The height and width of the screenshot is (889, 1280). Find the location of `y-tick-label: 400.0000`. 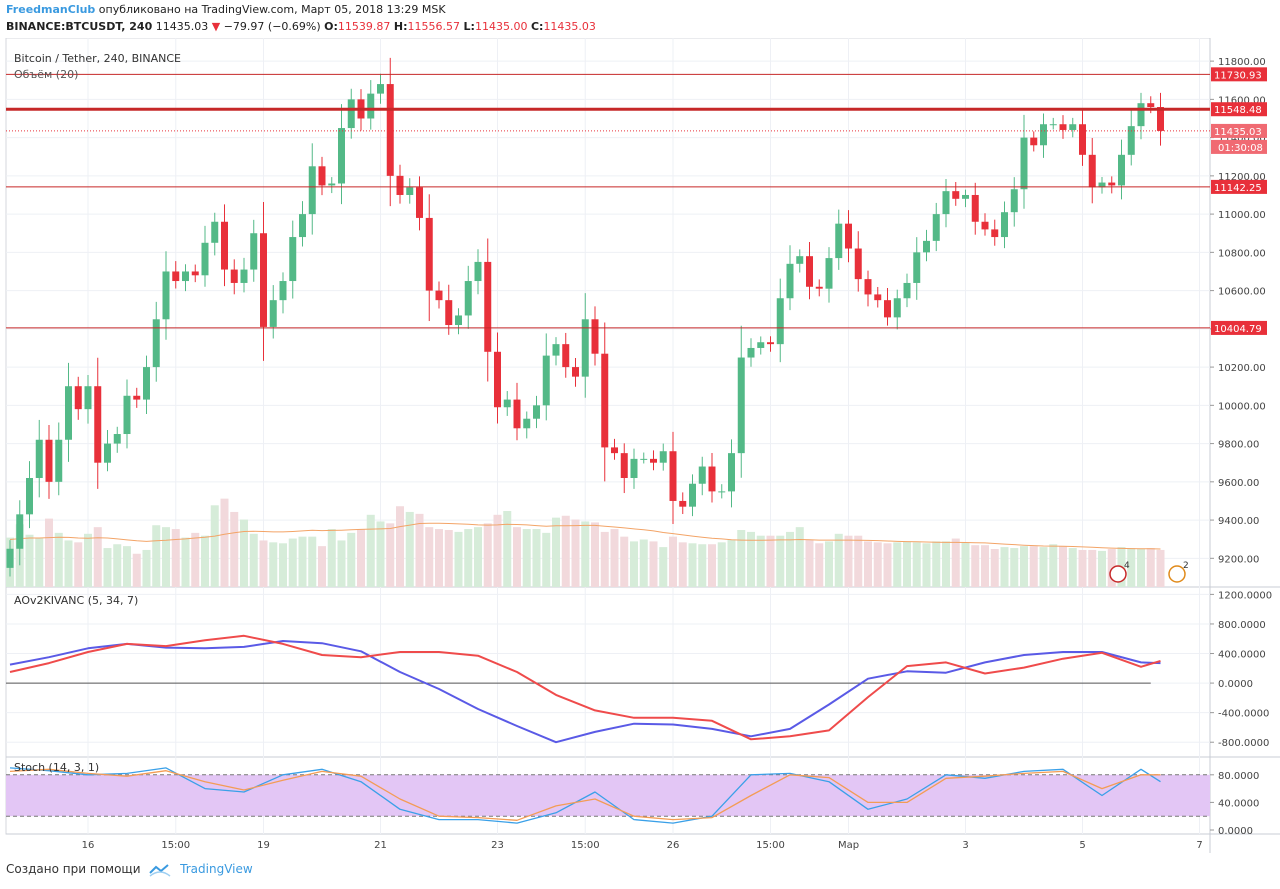

y-tick-label: 400.0000 is located at coordinates (1242, 655).